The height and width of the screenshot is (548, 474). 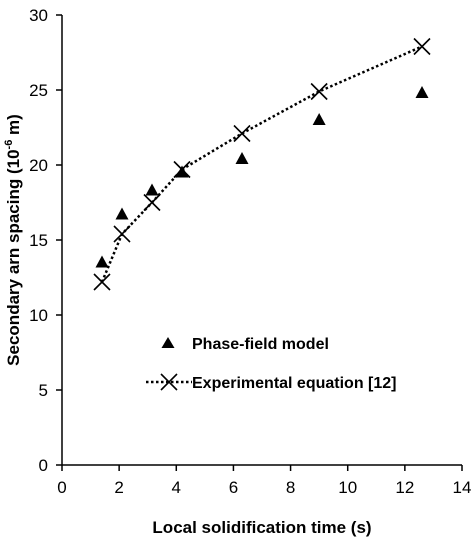 I want to click on x-tick-label: 12, so click(x=404, y=487).